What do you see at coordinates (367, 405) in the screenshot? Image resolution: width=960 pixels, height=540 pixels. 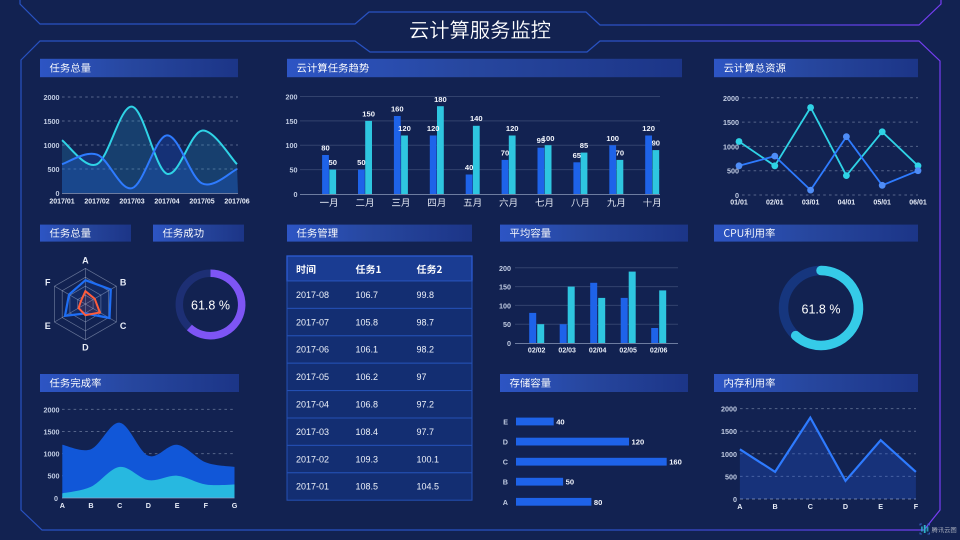 I see `svg-text: 106.8` at bounding box center [367, 405].